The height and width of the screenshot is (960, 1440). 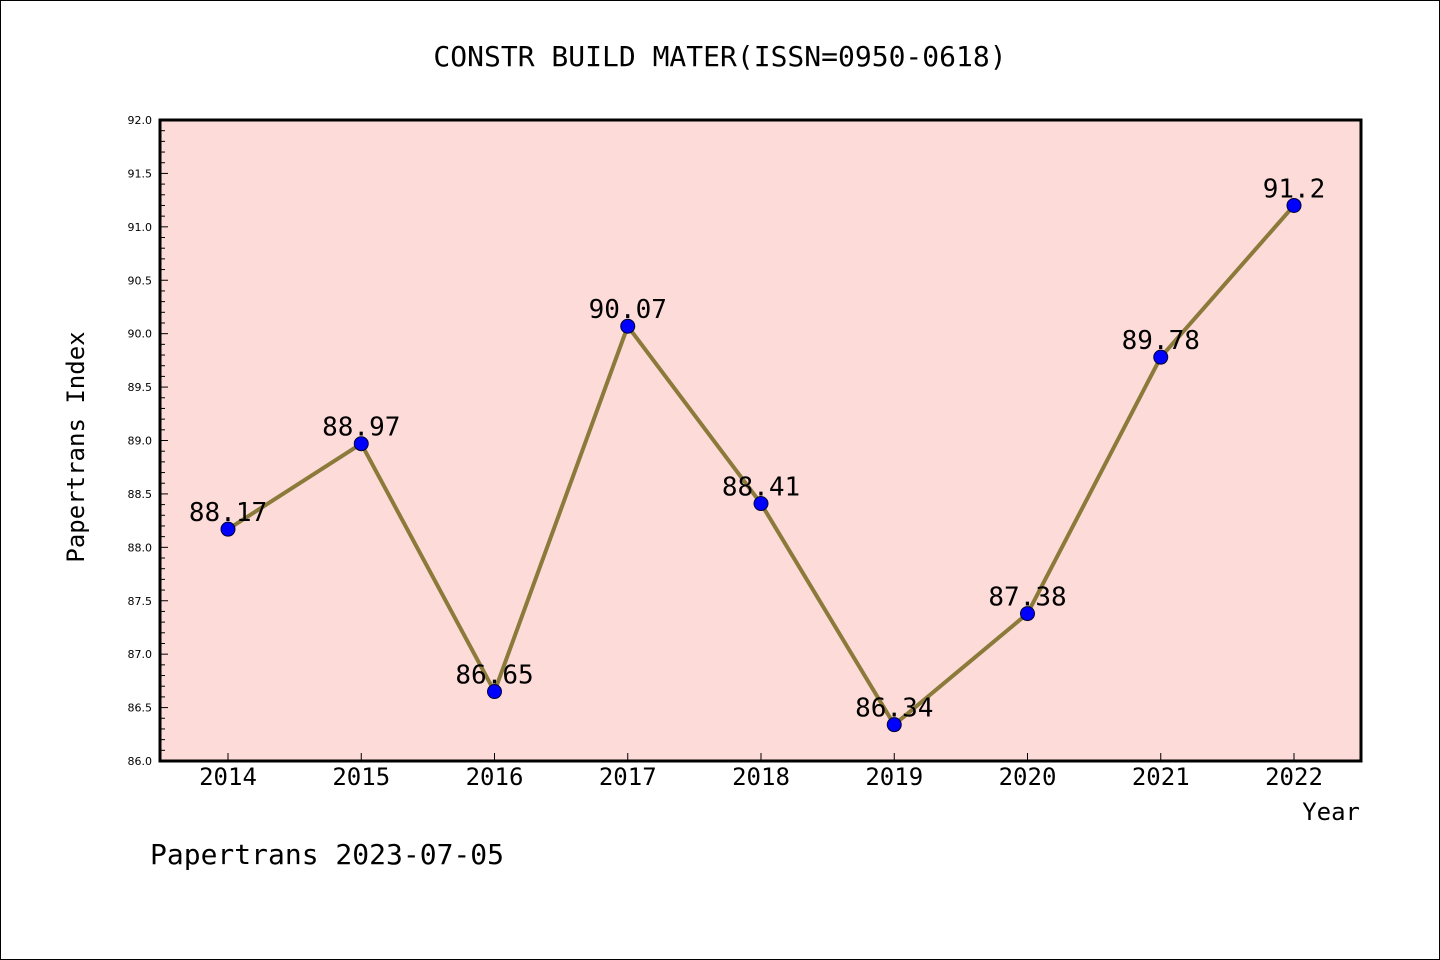 I want to click on data-label: 87.38, so click(x=1027, y=598).